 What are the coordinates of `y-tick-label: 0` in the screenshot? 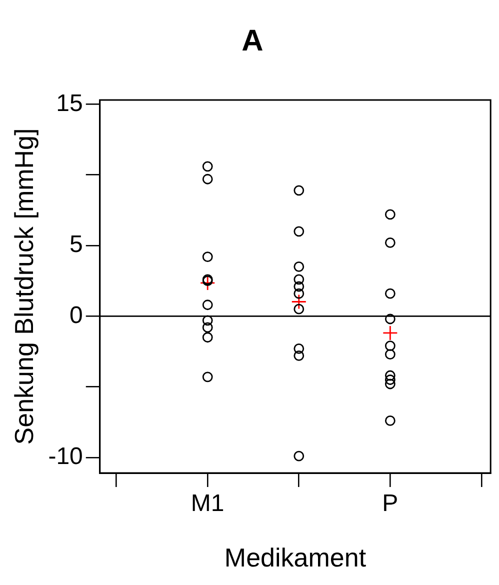 It's located at (76, 315).